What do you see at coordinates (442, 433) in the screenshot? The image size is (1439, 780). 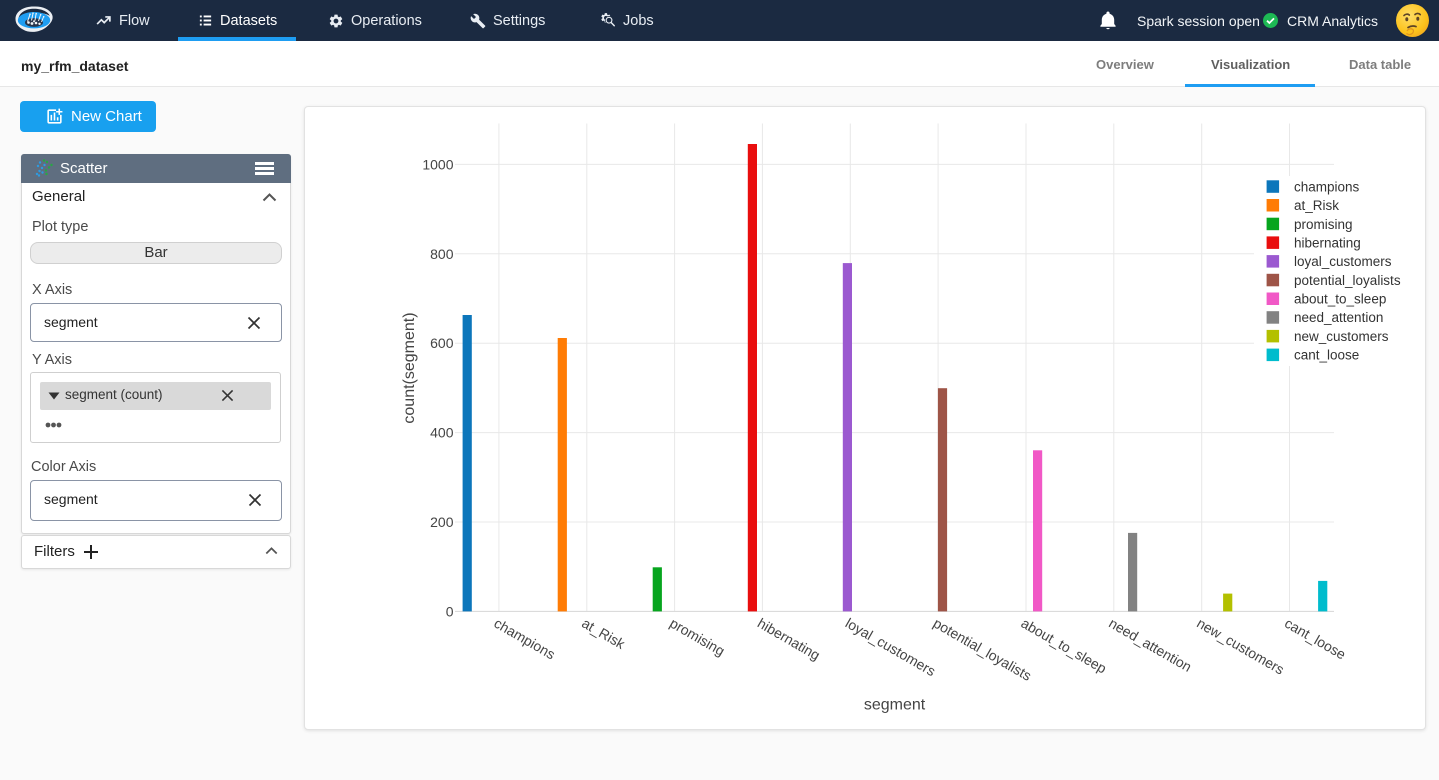 I see `svg-text: 400` at bounding box center [442, 433].